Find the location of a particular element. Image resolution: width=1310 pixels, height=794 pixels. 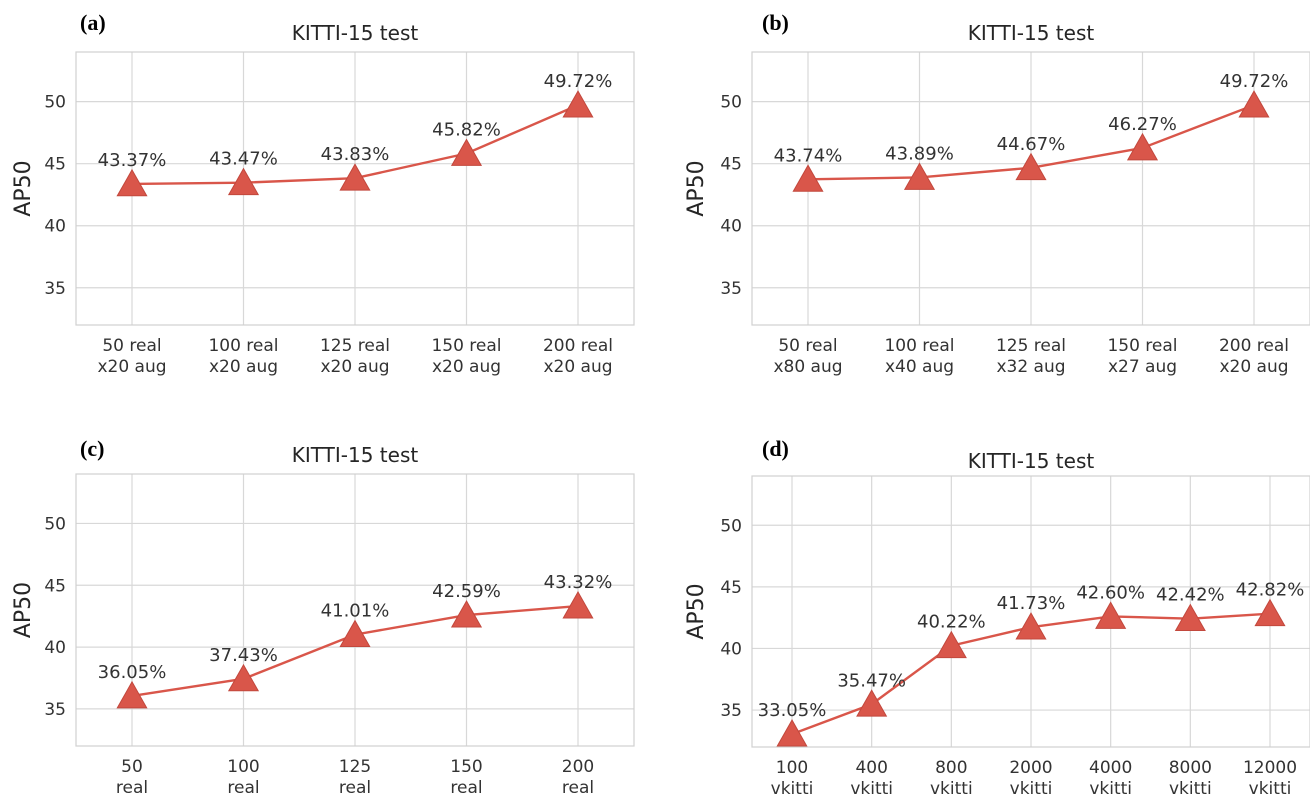

x-tick-label: 400 is located at coordinates (871, 768).